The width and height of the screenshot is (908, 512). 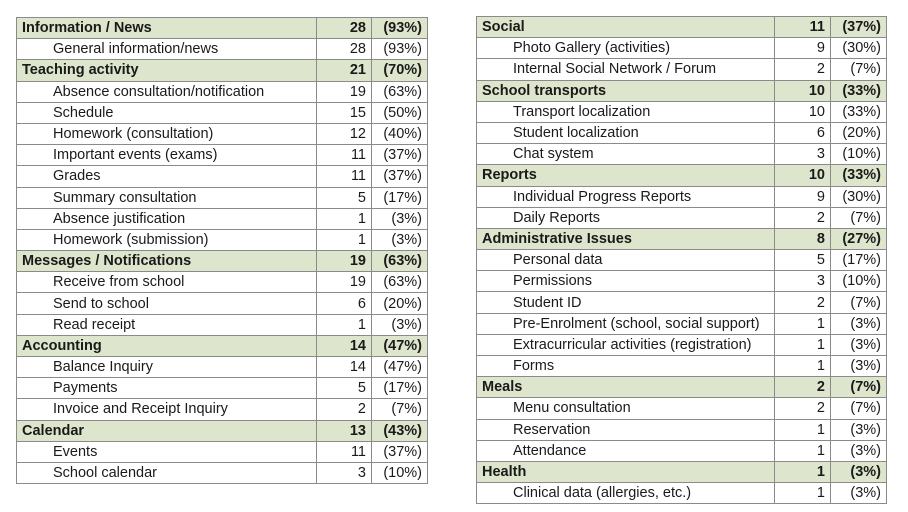 What do you see at coordinates (166, 70) in the screenshot?
I see `category-label: Teaching activity` at bounding box center [166, 70].